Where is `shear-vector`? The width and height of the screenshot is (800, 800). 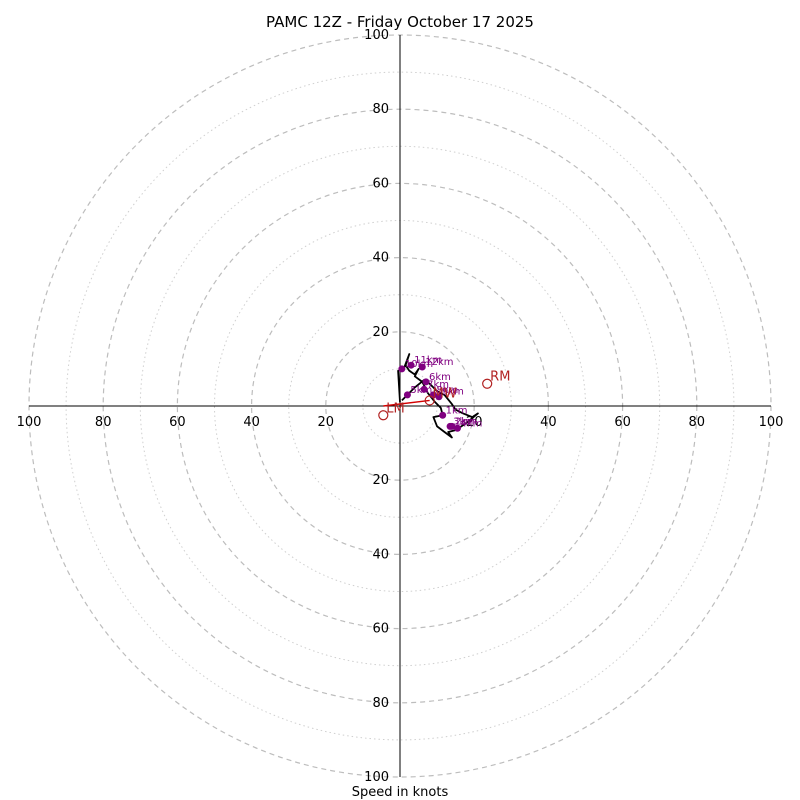 shear-vector is located at coordinates (406, 403).